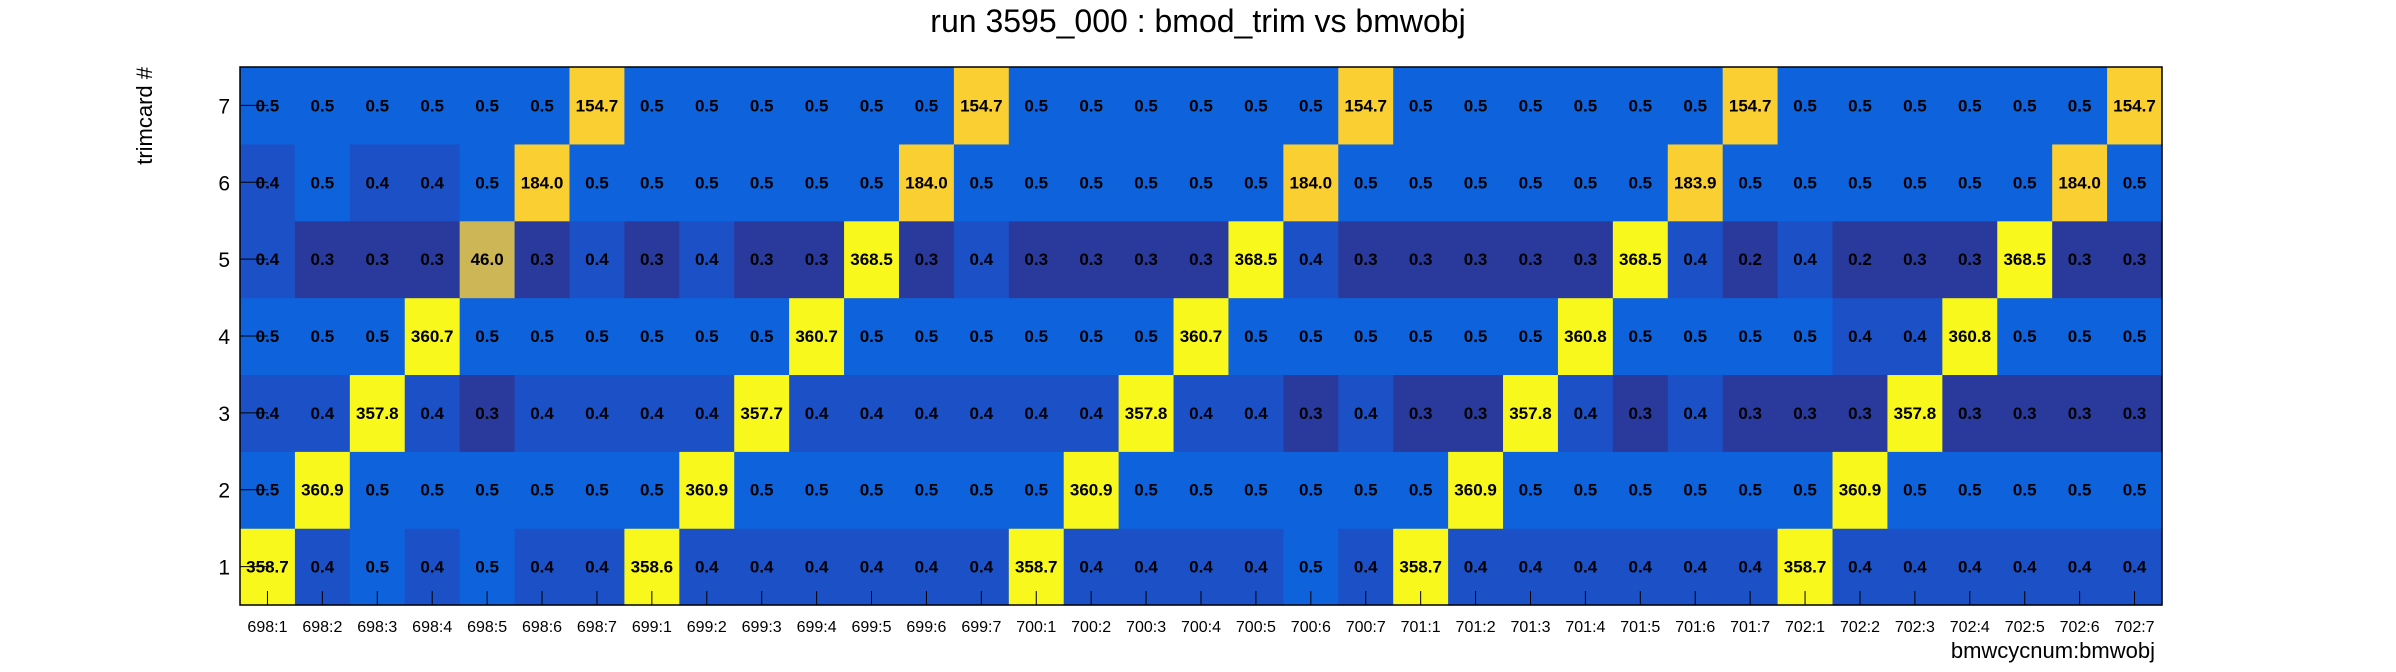  I want to click on cell-value-label: 154.7, so click(1750, 105).